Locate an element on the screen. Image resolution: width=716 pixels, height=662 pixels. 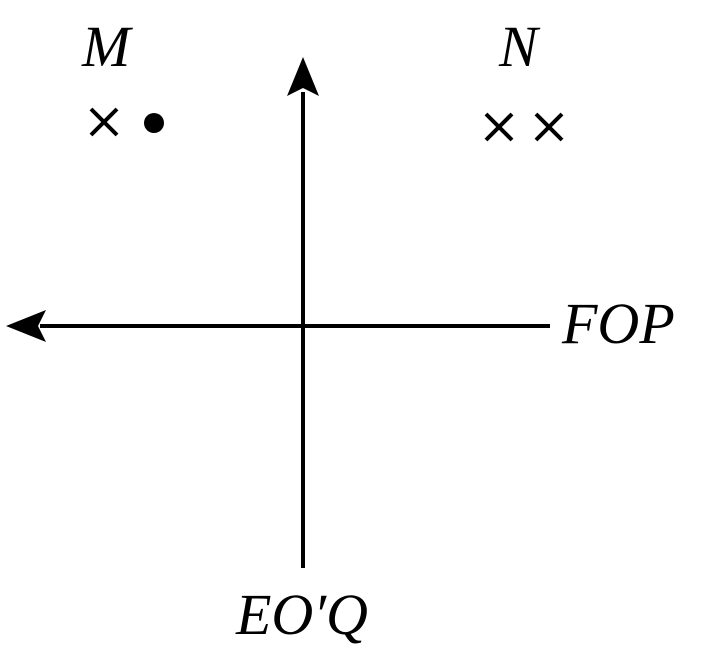
group-label-m: M is located at coordinates (107, 46).